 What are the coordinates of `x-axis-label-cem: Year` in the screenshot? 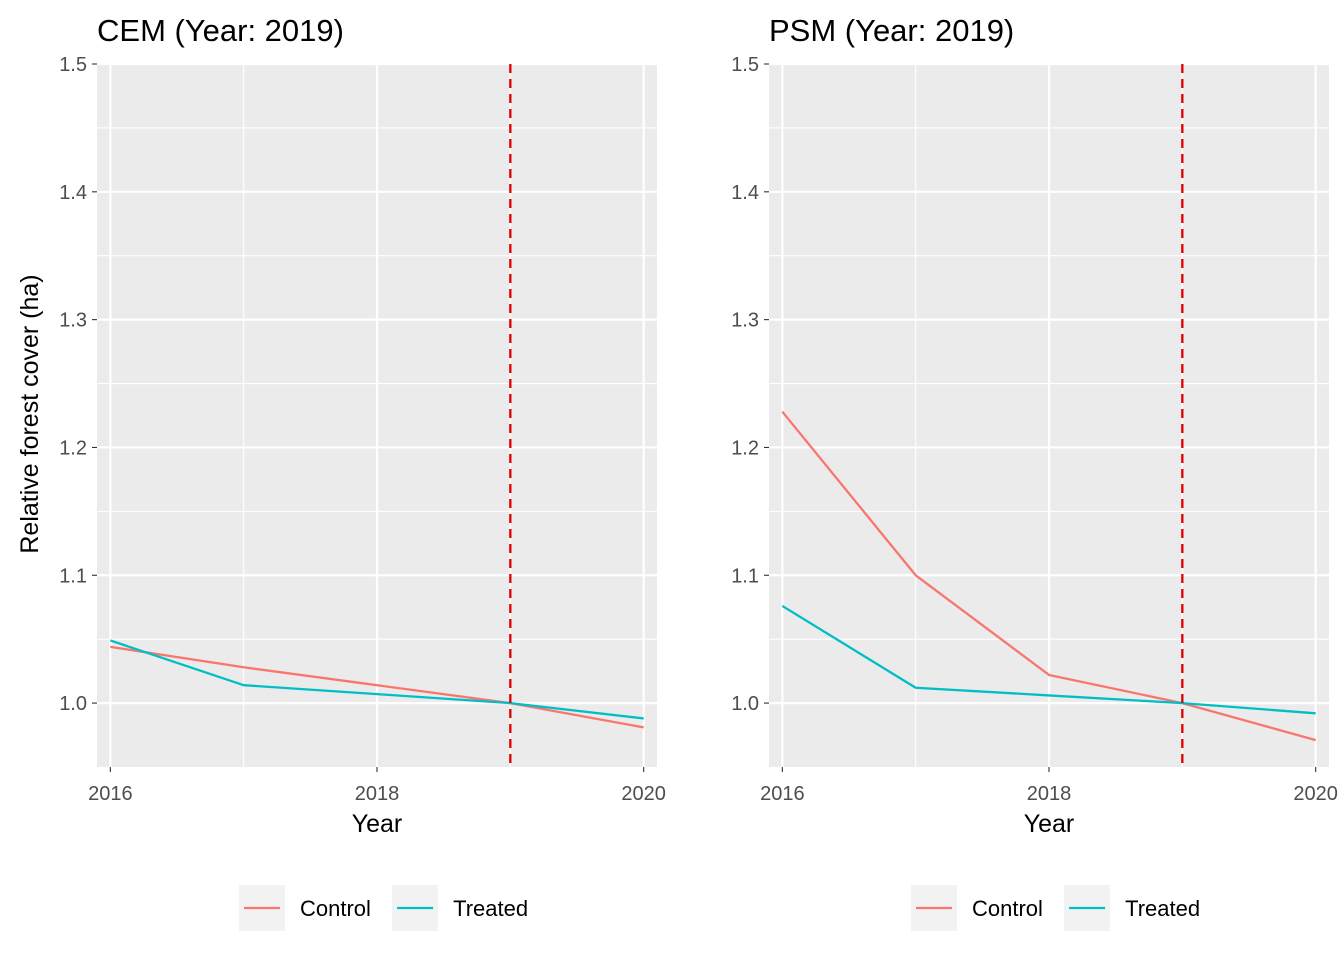 It's located at (377, 824).